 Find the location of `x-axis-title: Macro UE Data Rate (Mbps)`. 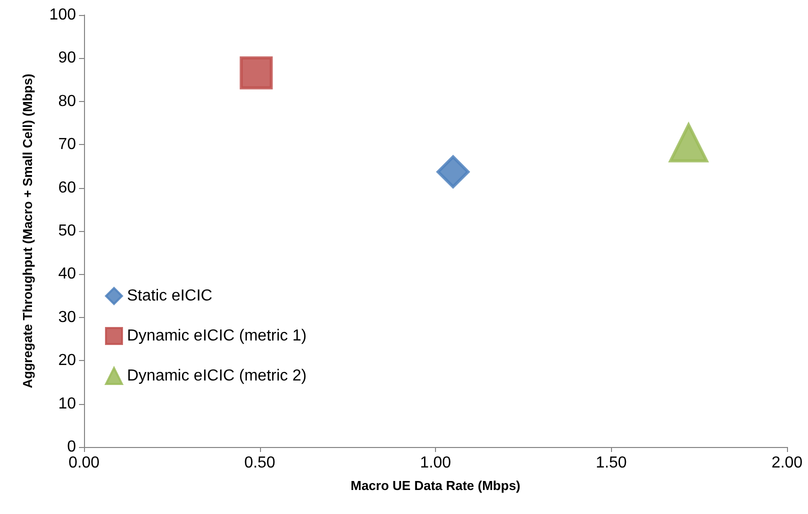

x-axis-title: Macro UE Data Rate (Mbps) is located at coordinates (435, 485).